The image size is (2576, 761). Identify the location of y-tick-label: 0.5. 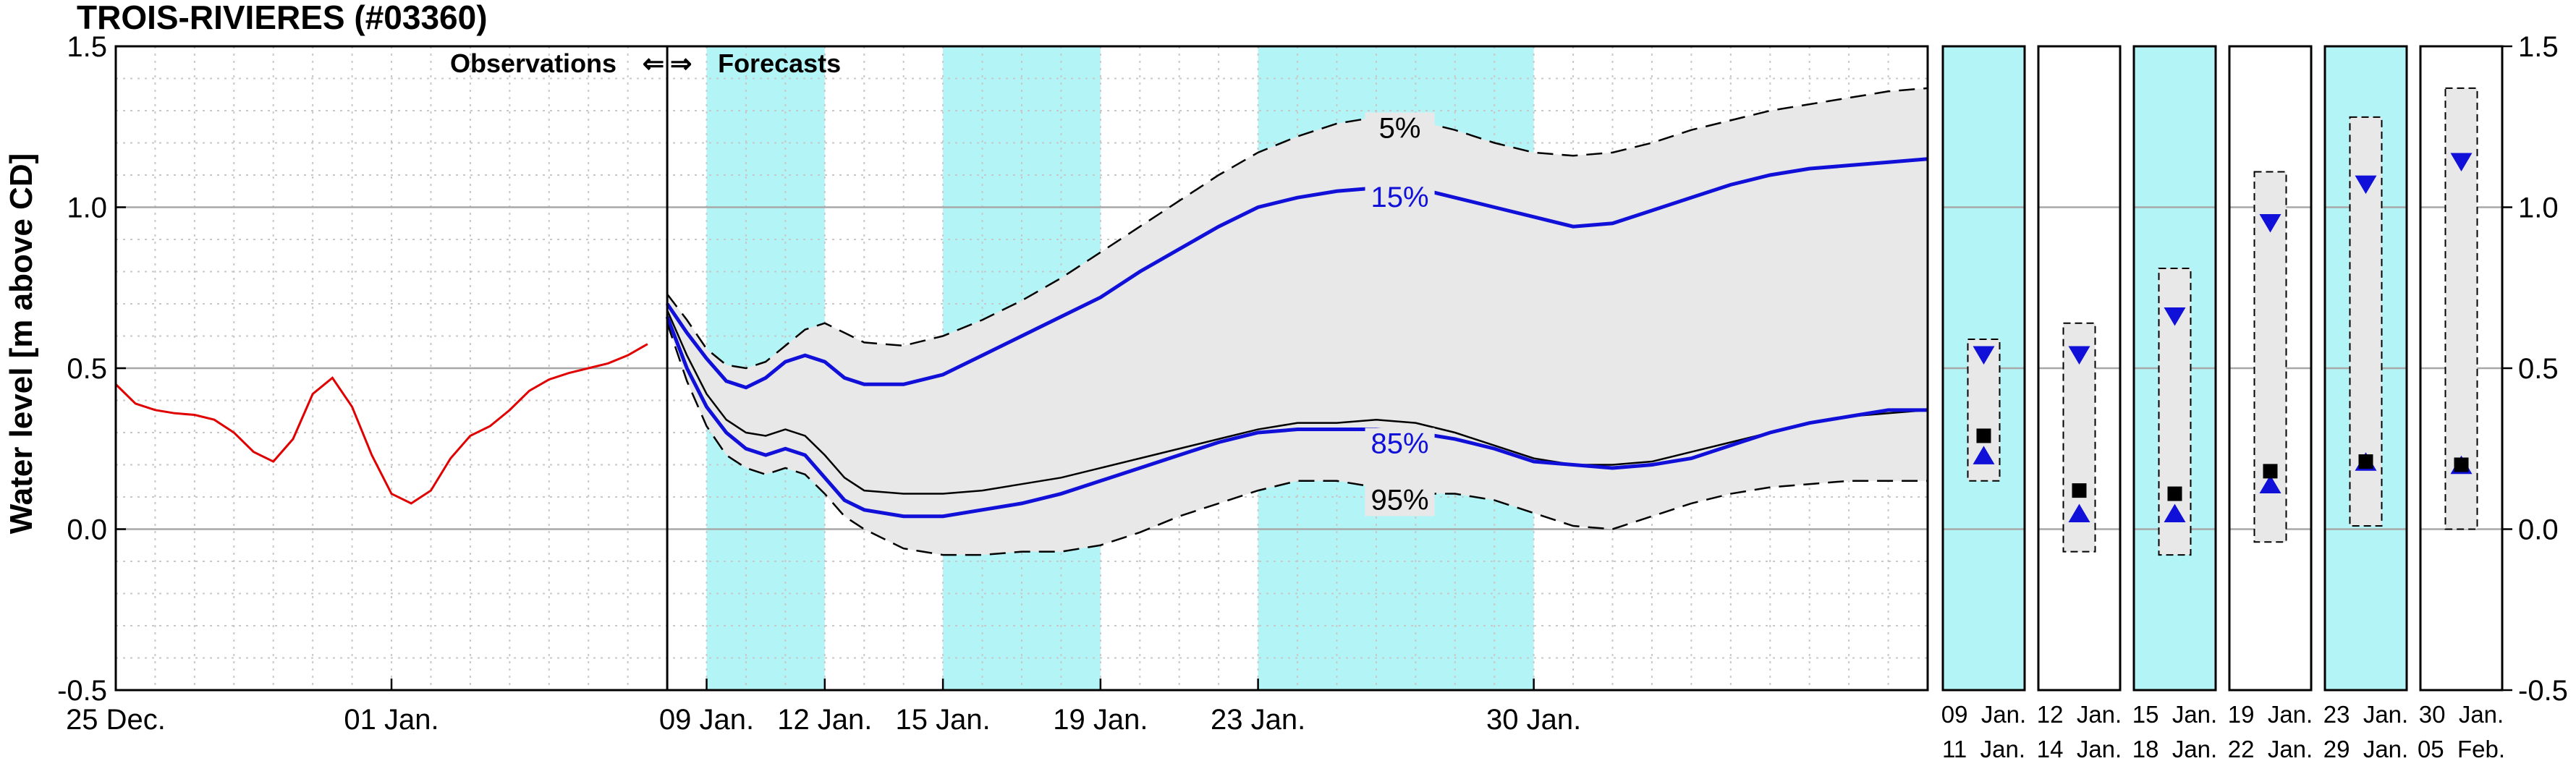
(87, 369).